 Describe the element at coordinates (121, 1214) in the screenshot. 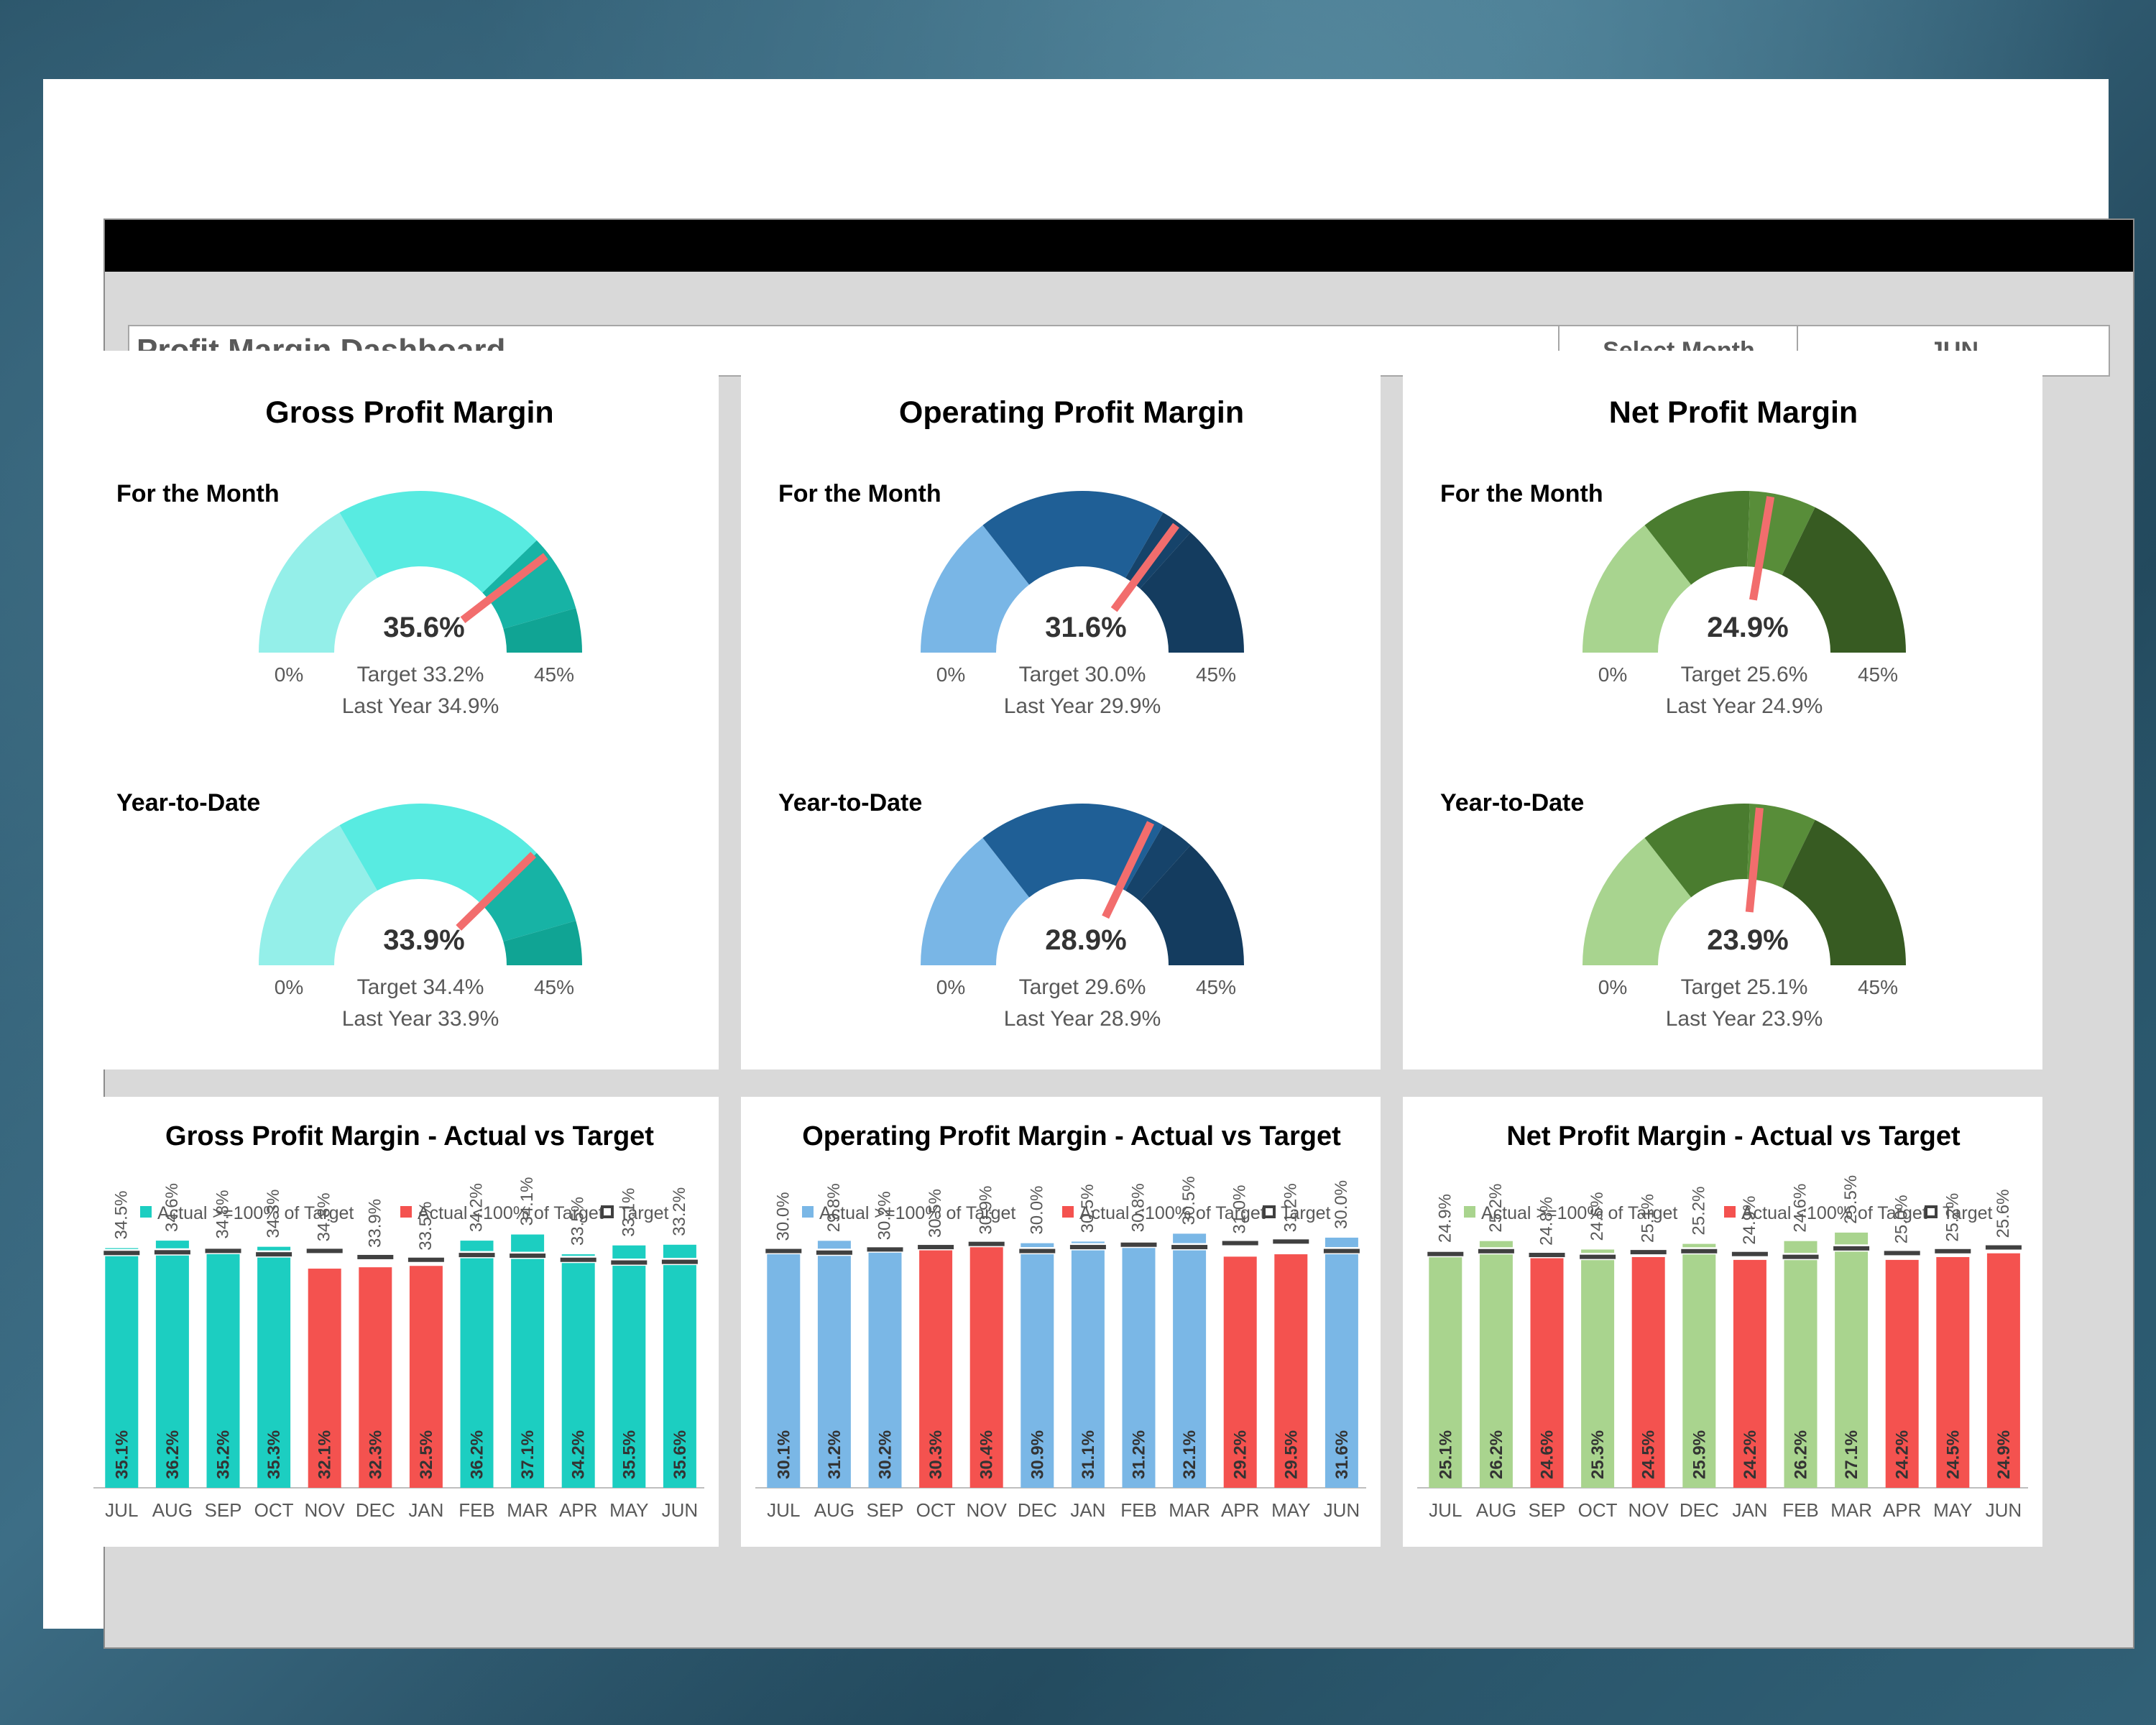

I see `target-label: 34.5%` at that location.